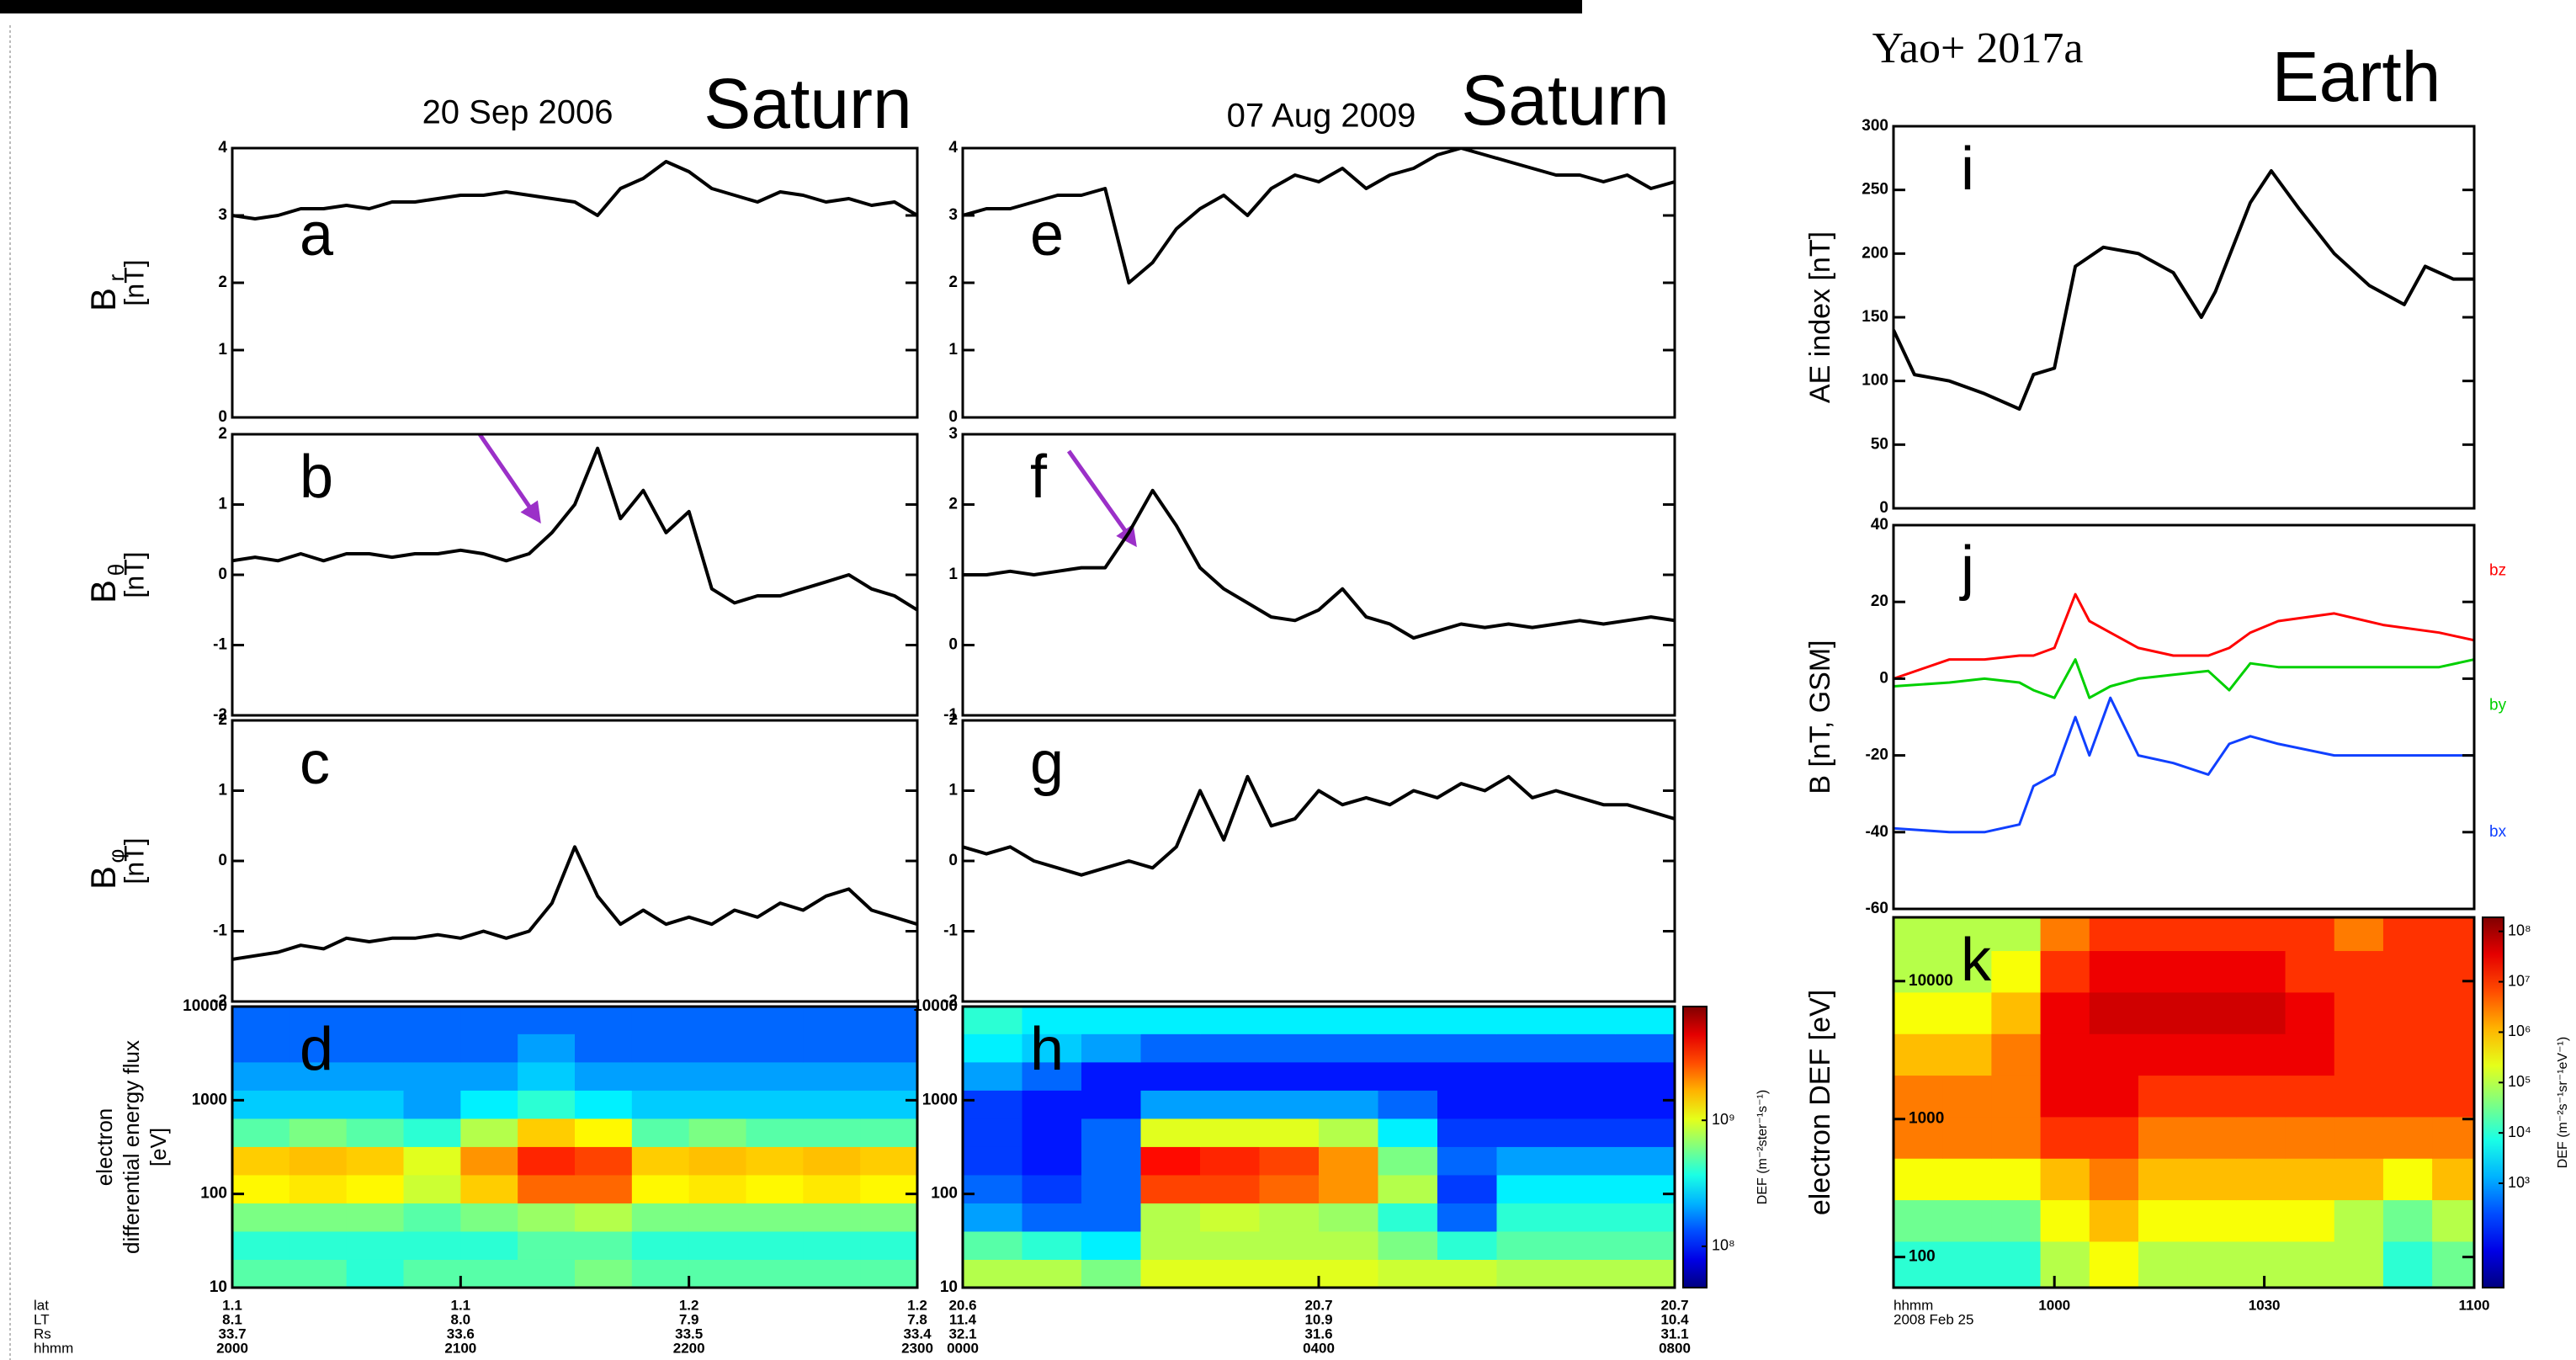 The width and height of the screenshot is (2576, 1360). Describe the element at coordinates (1312, 282) in the screenshot. I see `panel: 0 1 2 3 4 e` at that location.